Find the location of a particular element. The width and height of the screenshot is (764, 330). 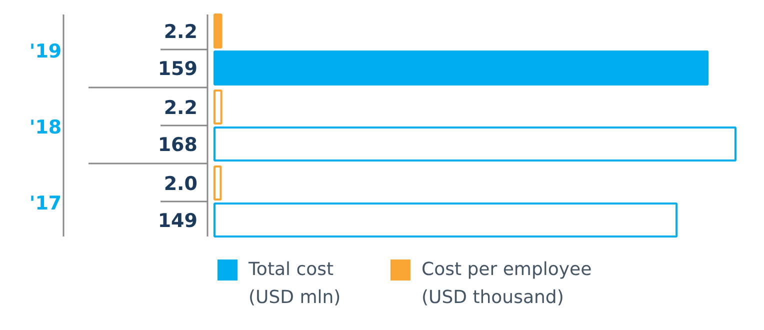

y-tick-label: '18 is located at coordinates (45, 127).